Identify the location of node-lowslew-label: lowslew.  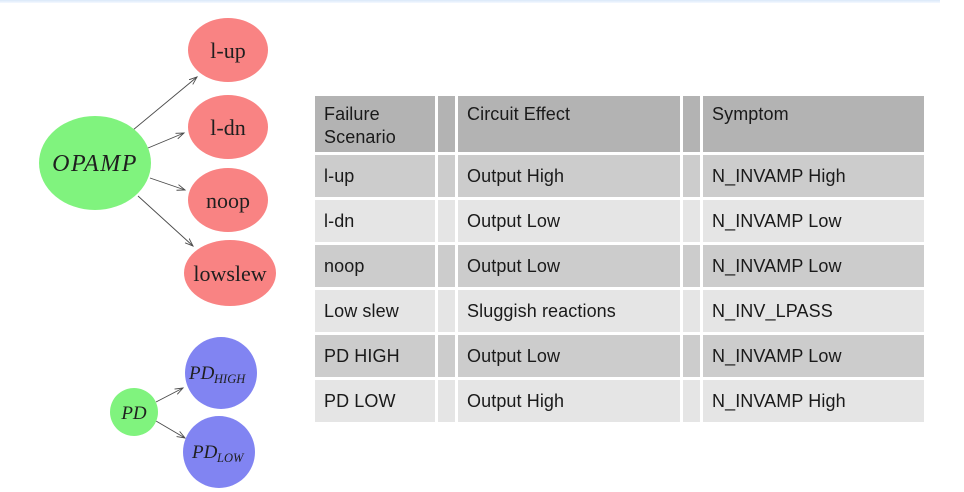
(229, 273).